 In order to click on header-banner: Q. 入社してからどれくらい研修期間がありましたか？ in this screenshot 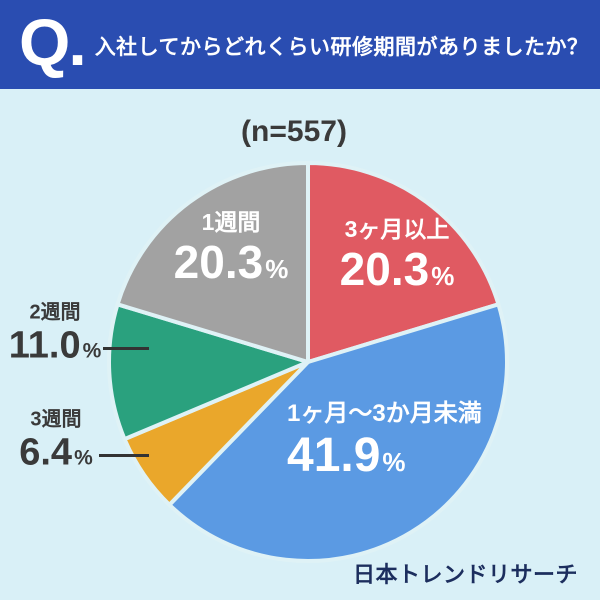, I will do `click(300, 44)`.